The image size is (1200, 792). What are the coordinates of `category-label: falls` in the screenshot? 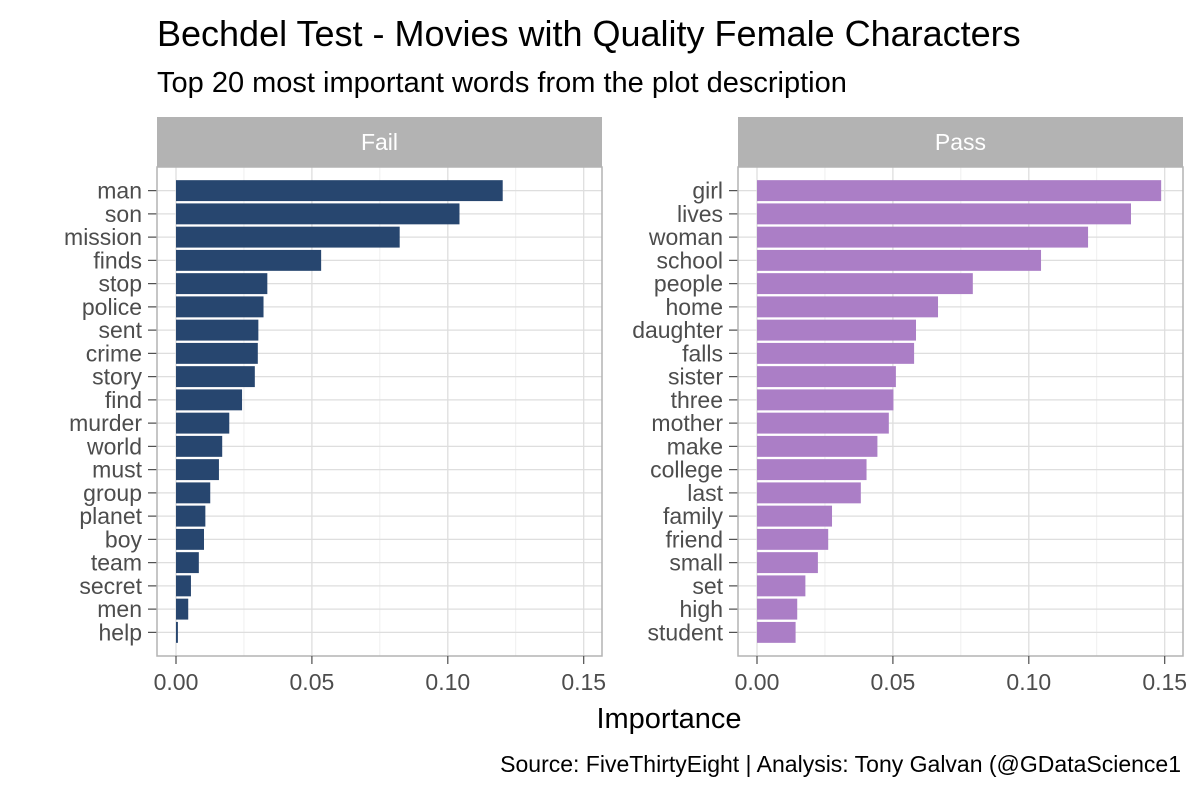 It's located at (702, 353).